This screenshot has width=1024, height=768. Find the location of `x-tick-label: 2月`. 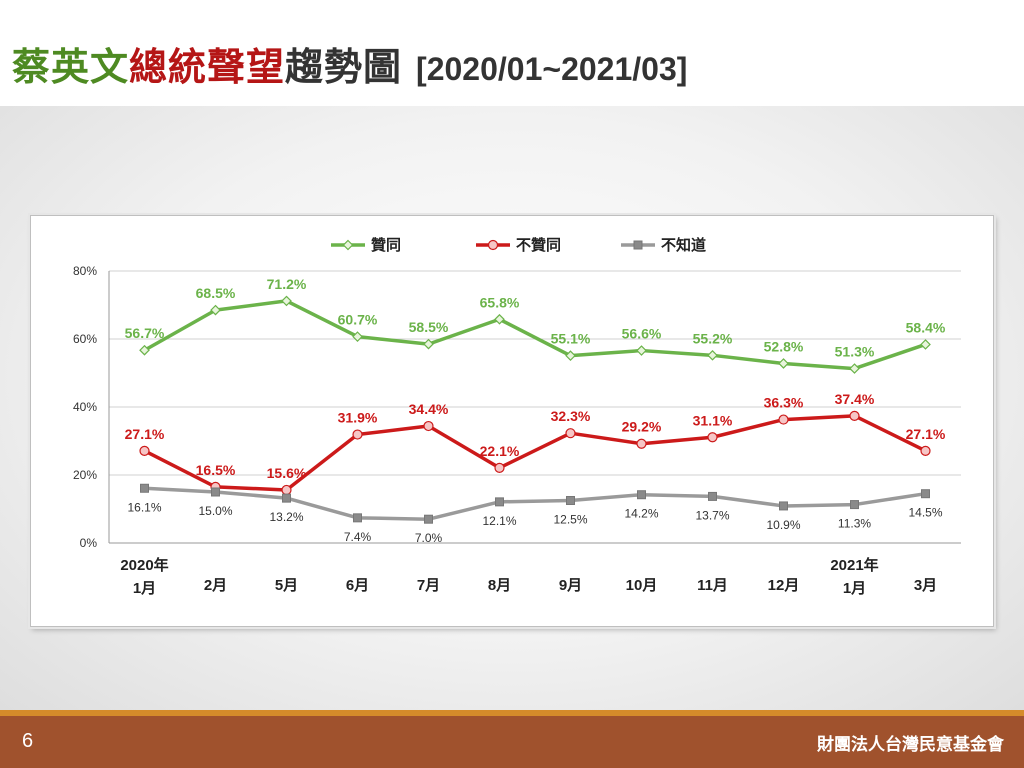

x-tick-label: 2月 is located at coordinates (215, 585).